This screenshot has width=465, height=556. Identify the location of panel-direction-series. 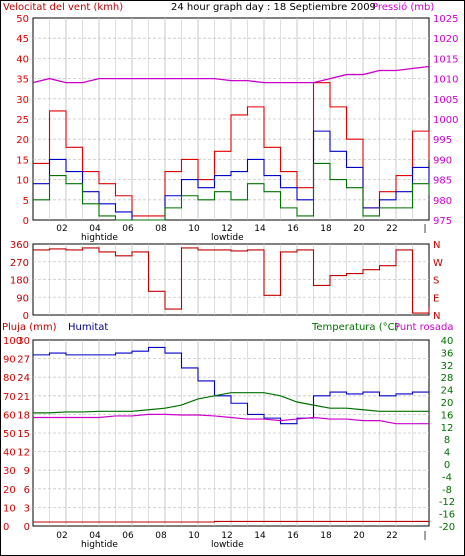
(231, 280).